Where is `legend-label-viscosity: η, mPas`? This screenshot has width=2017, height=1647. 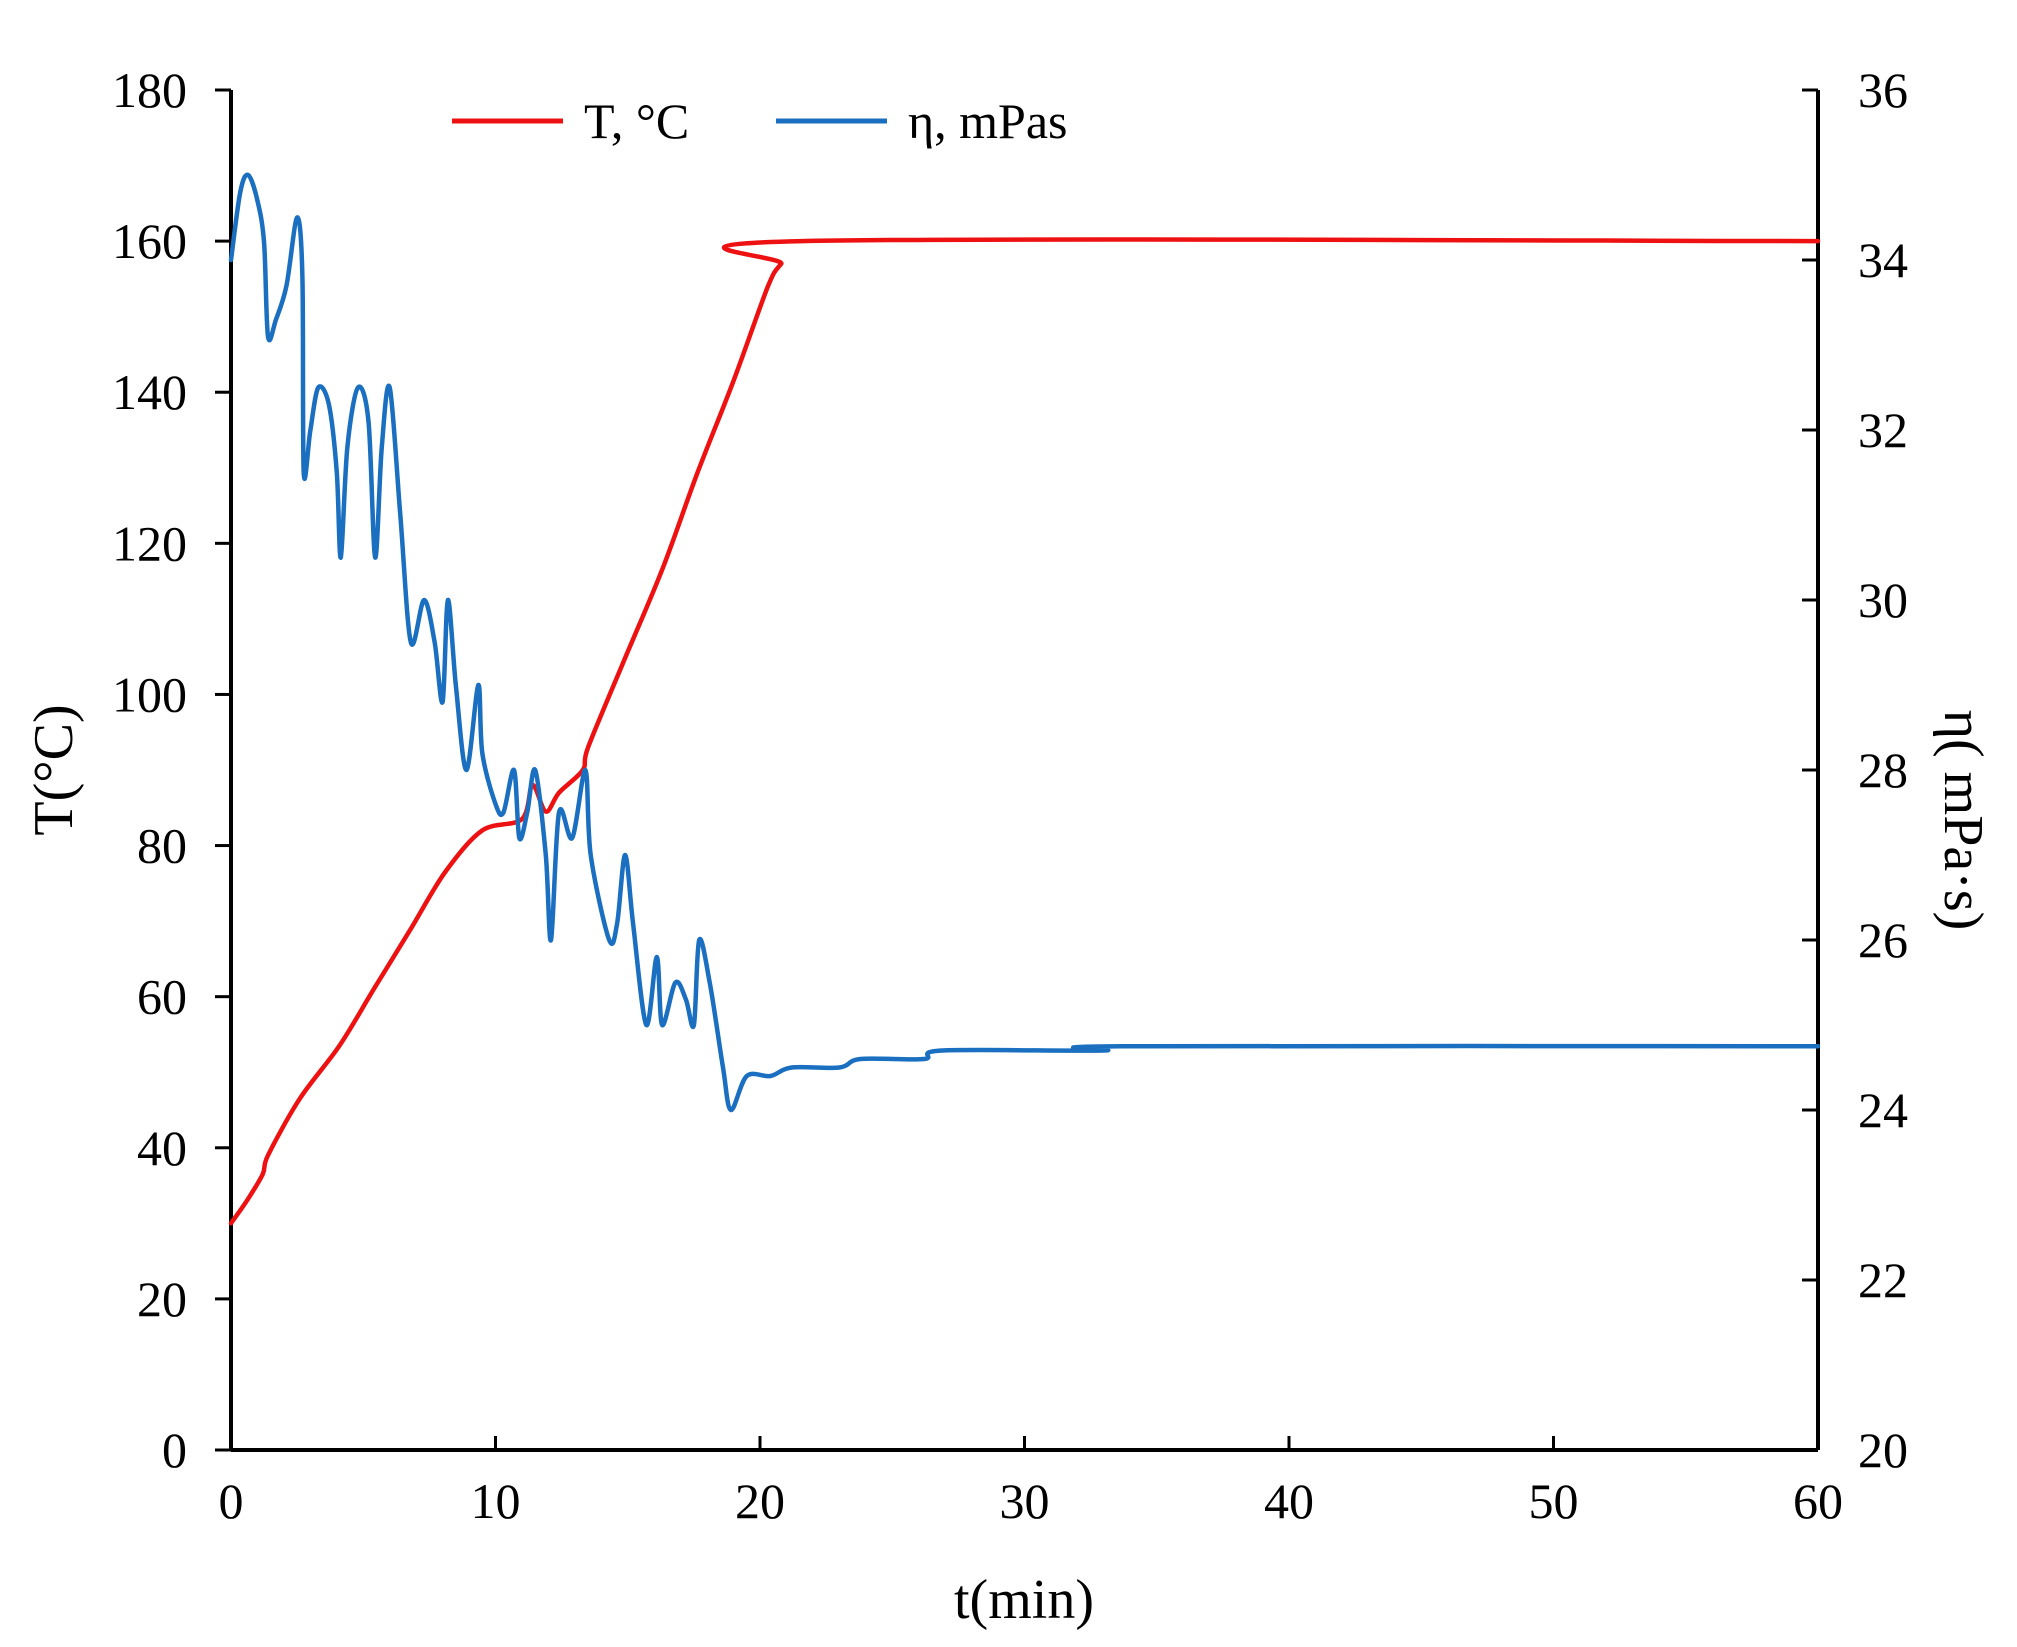
legend-label-viscosity: η, mPas is located at coordinates (988, 121).